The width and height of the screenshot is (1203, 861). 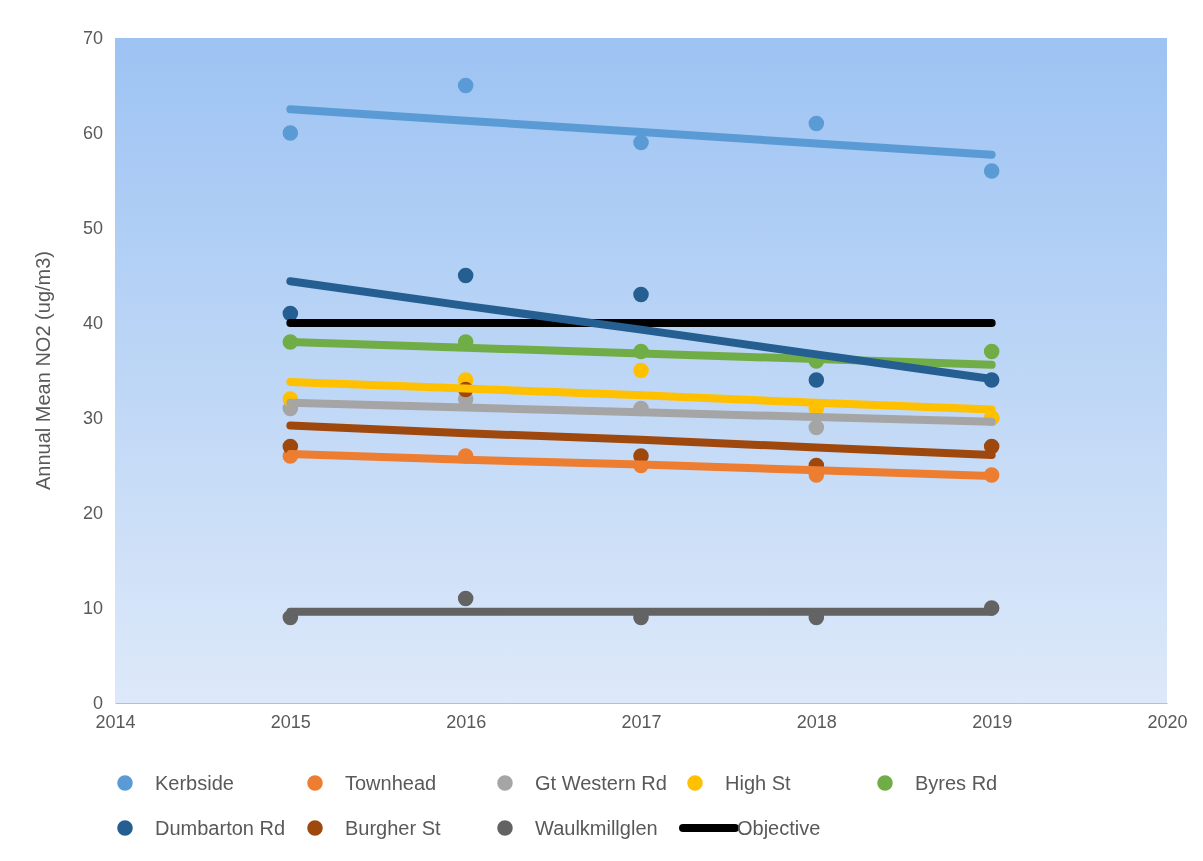 What do you see at coordinates (92, 228) in the screenshot?
I see `y-tick-label: 50` at bounding box center [92, 228].